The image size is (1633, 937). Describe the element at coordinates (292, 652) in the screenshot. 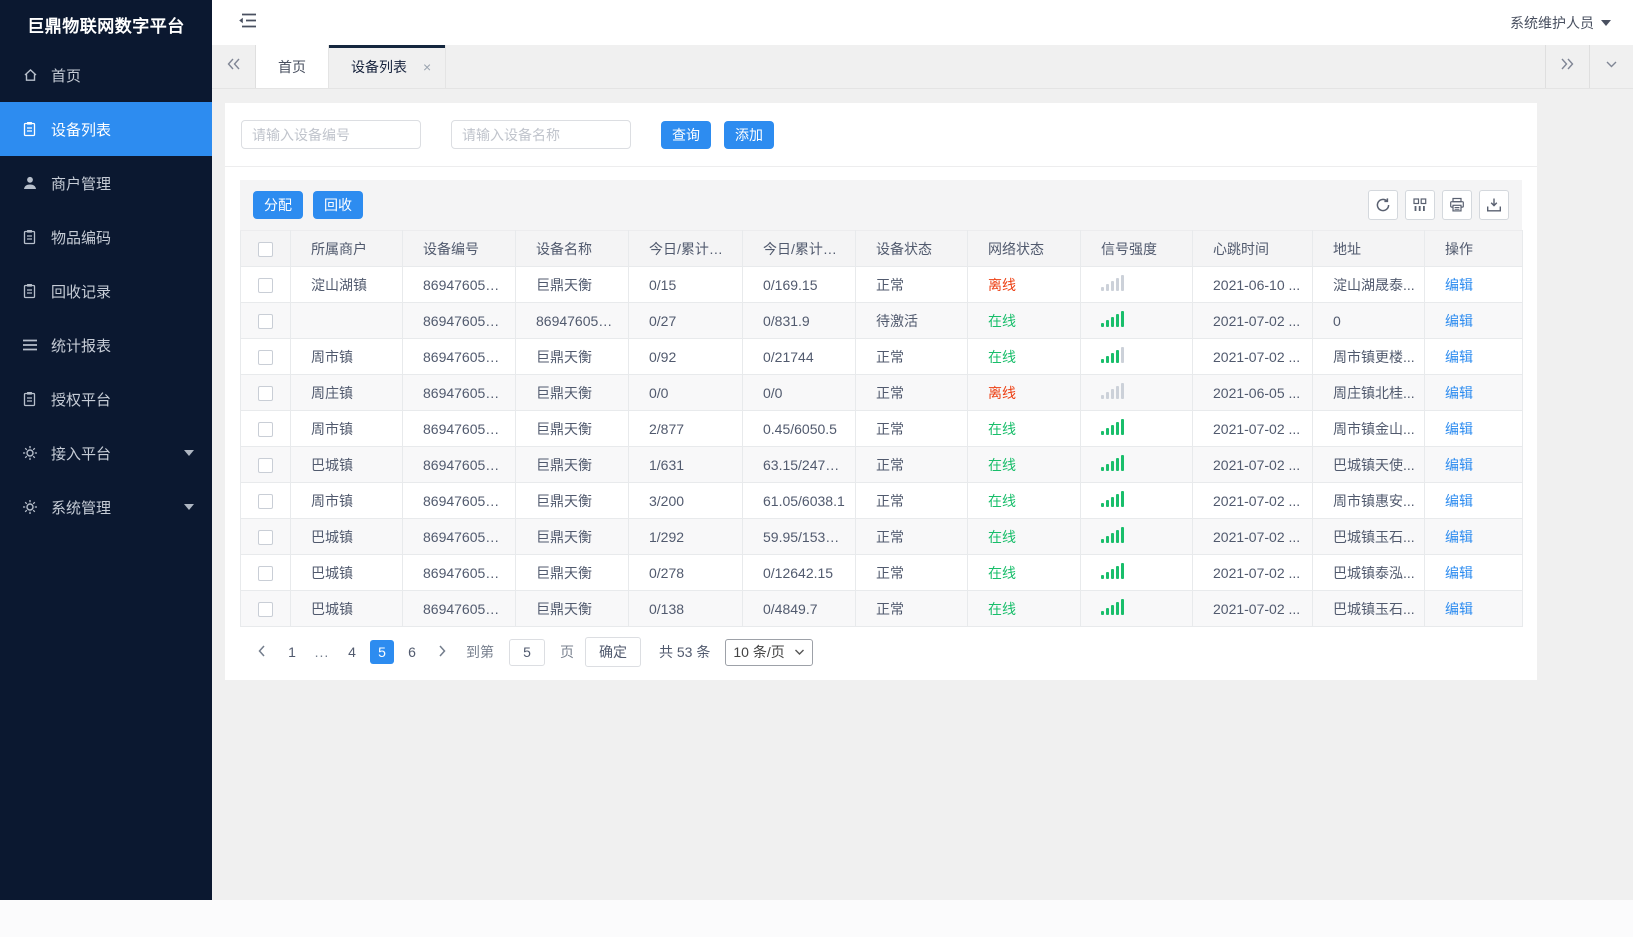

I see `page-button-1: 1` at that location.